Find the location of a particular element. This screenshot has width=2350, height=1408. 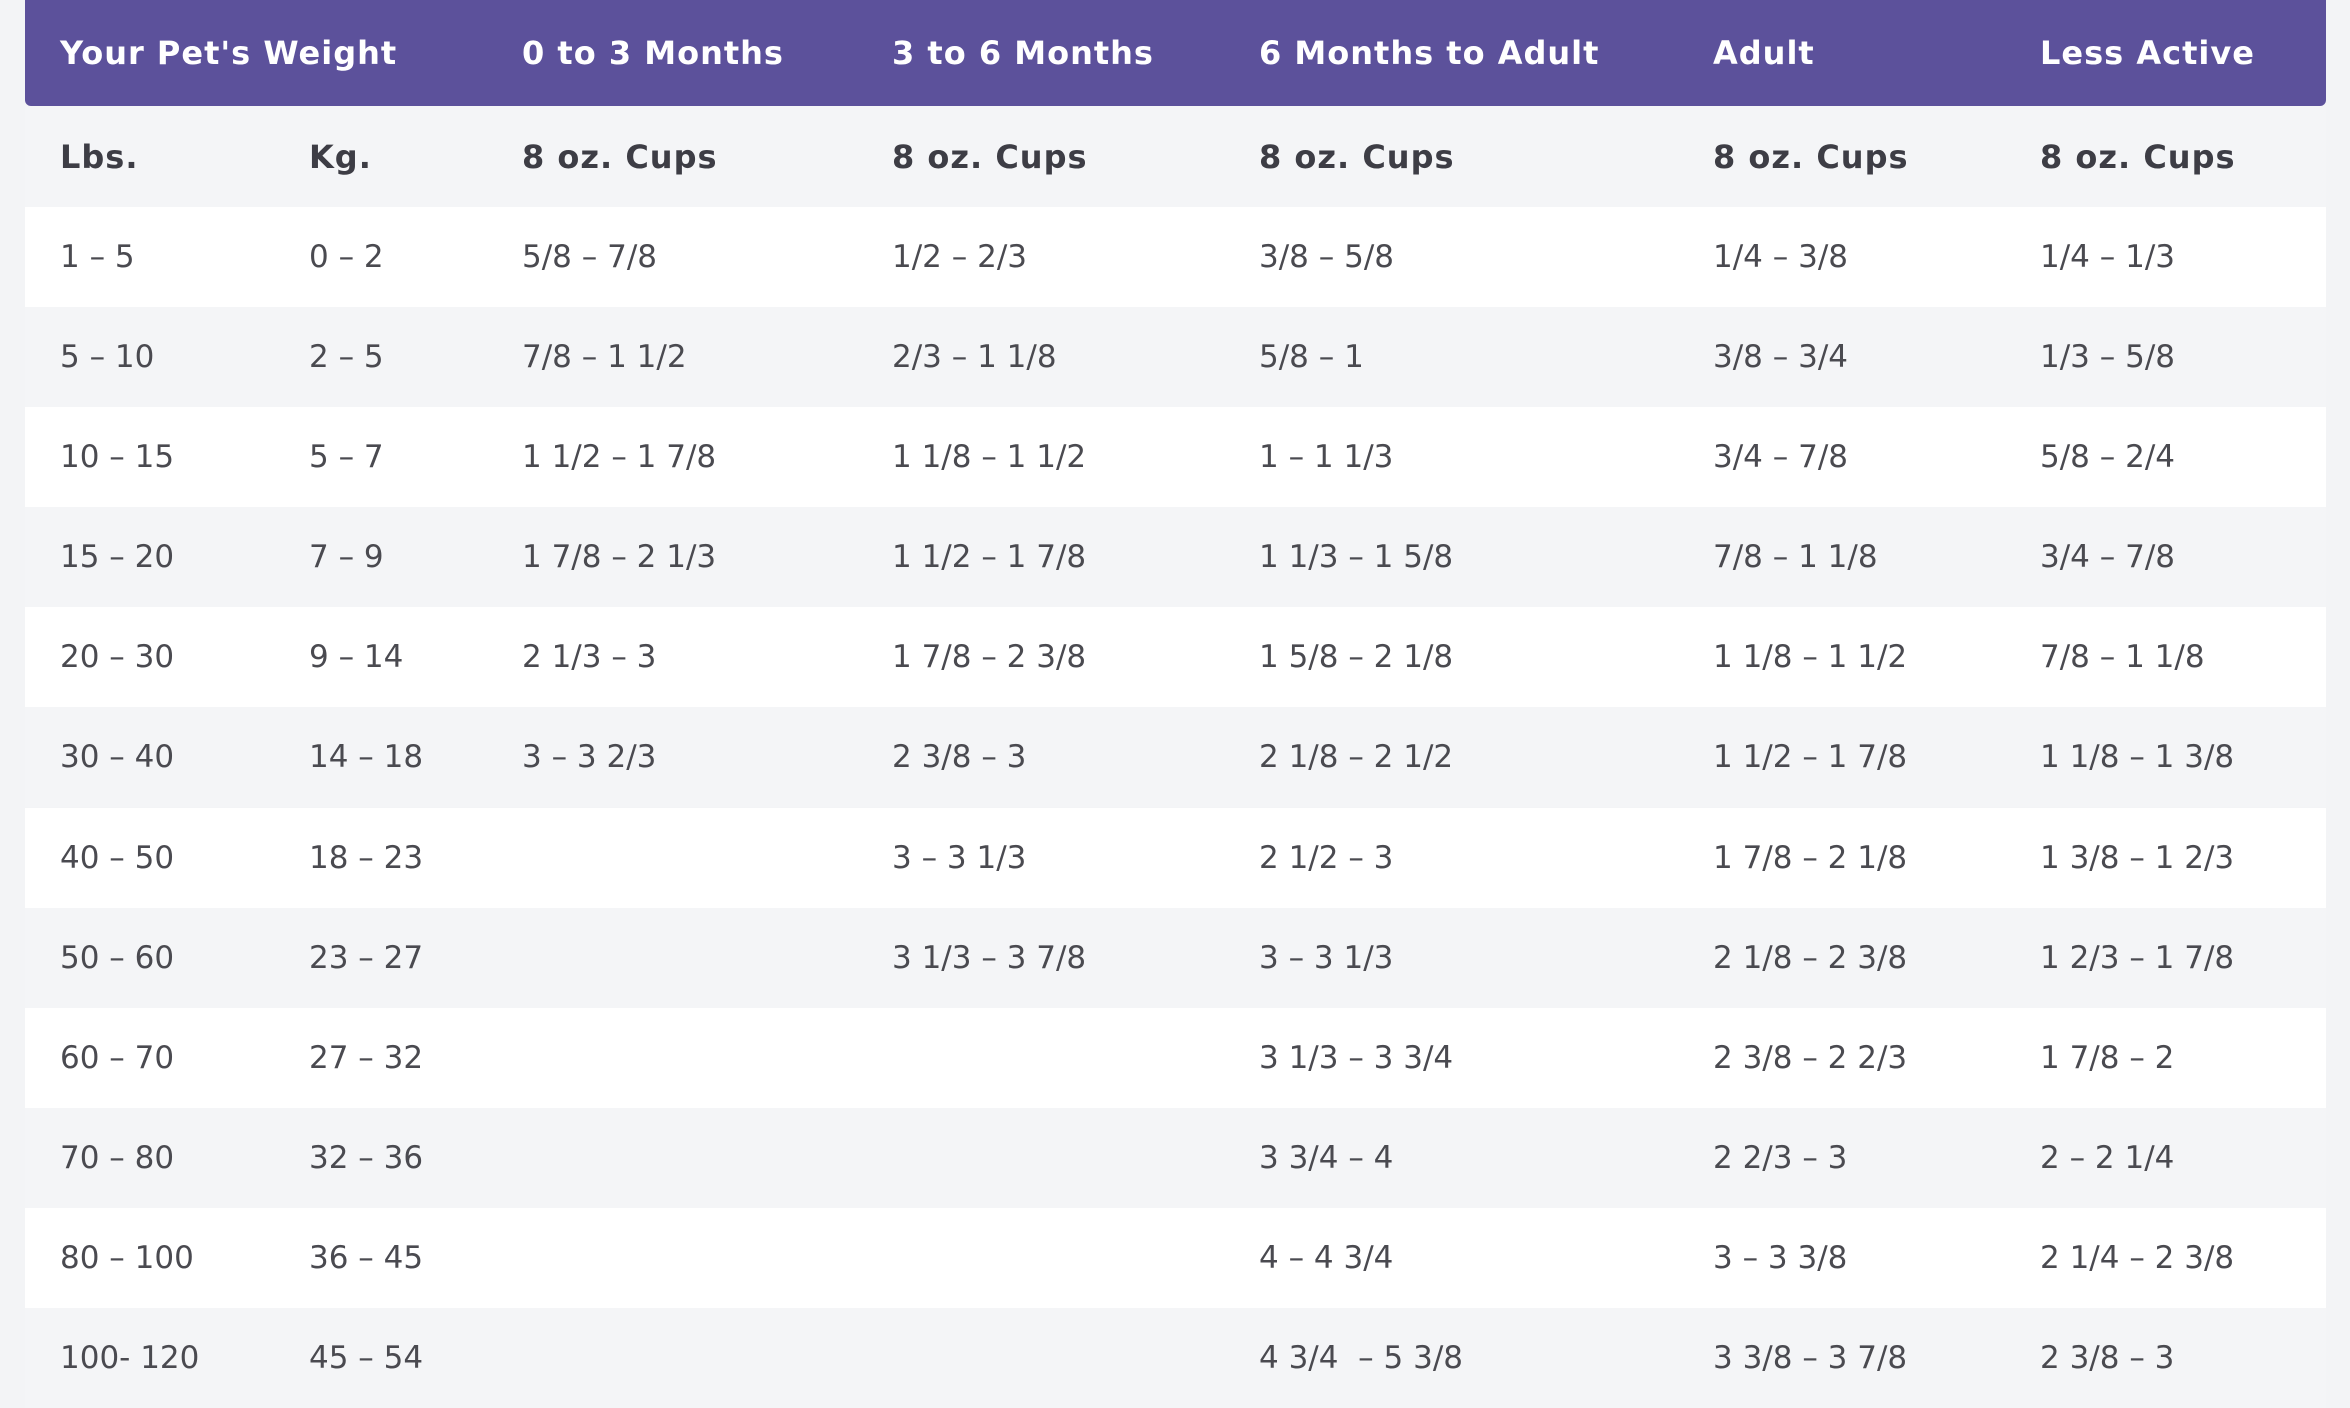

table-cell: 1/3 – 5/8 is located at coordinates (2107, 357).